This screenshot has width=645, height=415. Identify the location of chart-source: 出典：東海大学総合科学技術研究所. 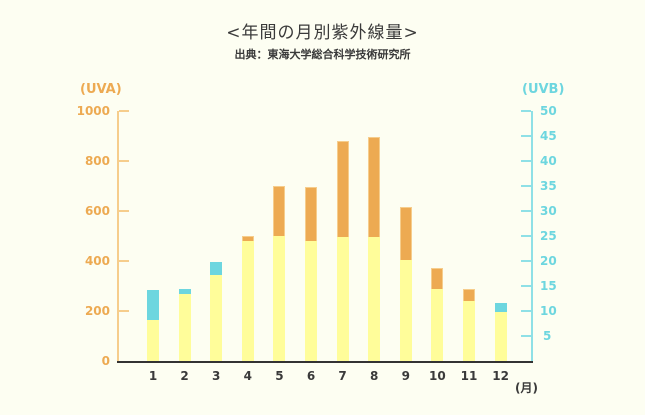
(322, 54).